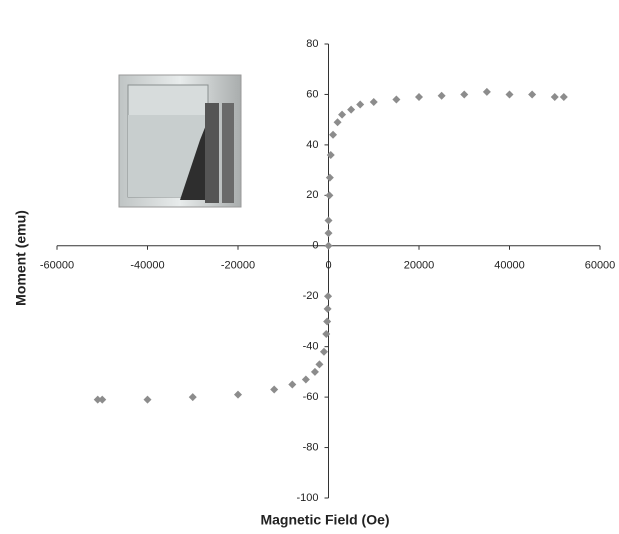 This screenshot has height=534, width=619. I want to click on y-tick-label: -100, so click(307, 498).